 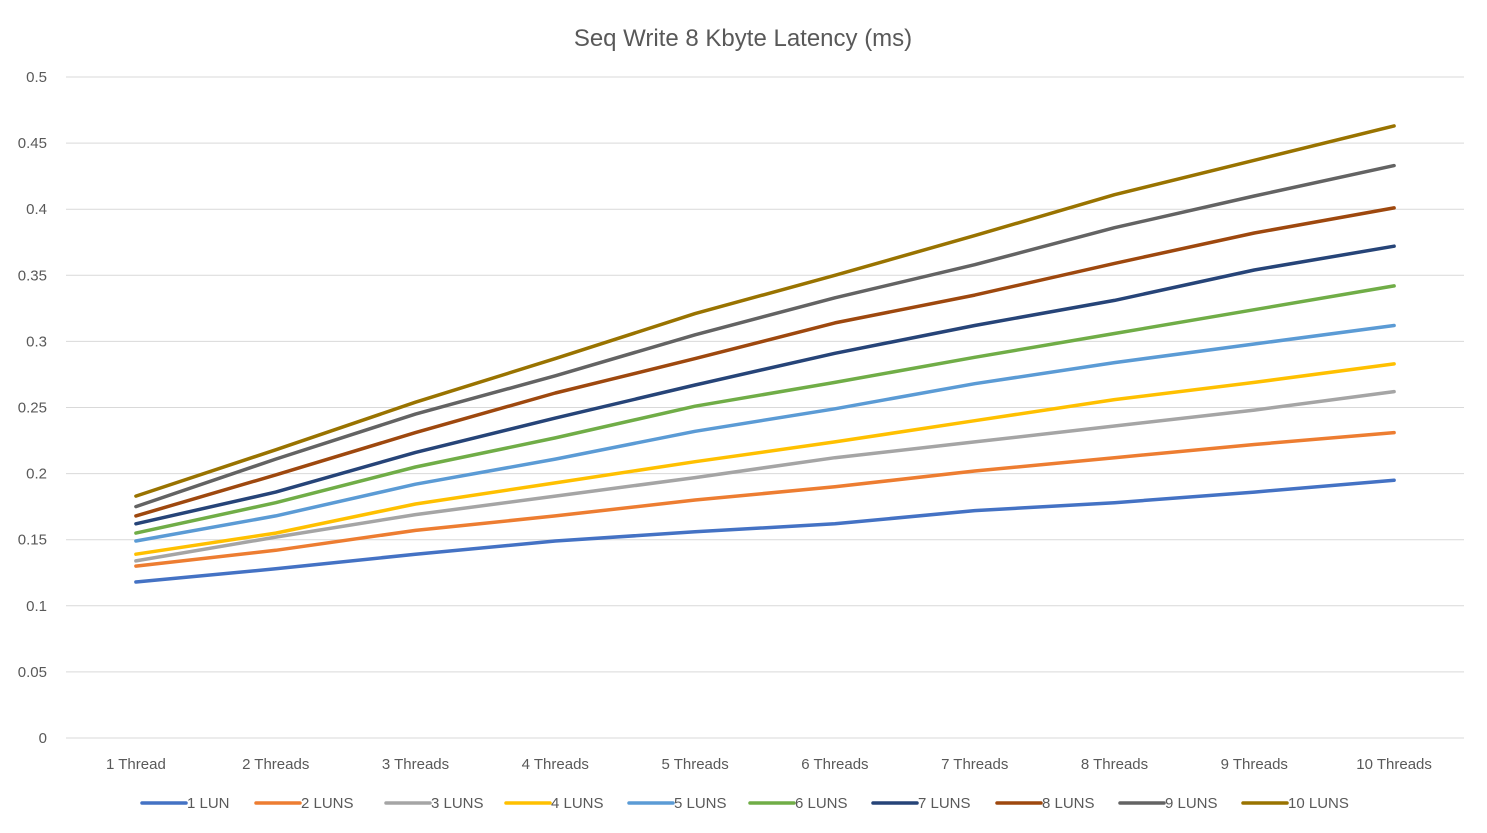 What do you see at coordinates (208, 803) in the screenshot?
I see `legend-label: 1 LUN` at bounding box center [208, 803].